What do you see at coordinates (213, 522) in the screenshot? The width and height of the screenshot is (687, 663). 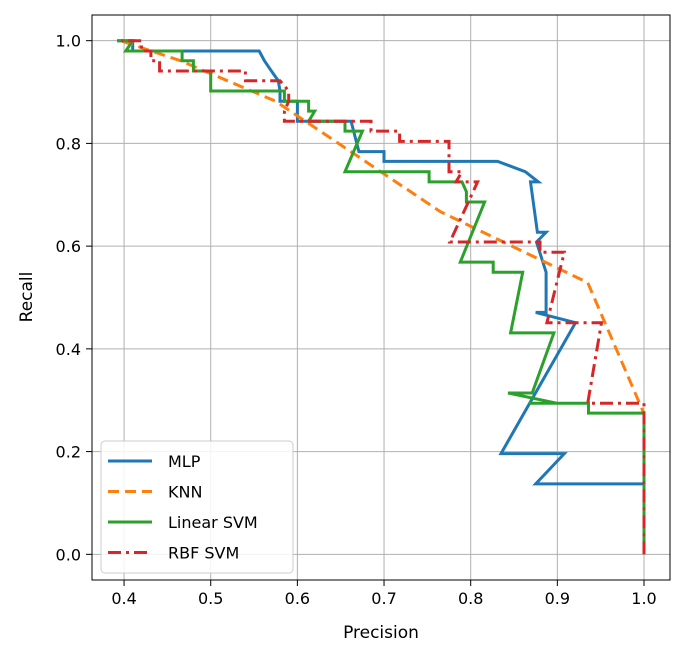 I see `legend-label: Linear SVM` at bounding box center [213, 522].